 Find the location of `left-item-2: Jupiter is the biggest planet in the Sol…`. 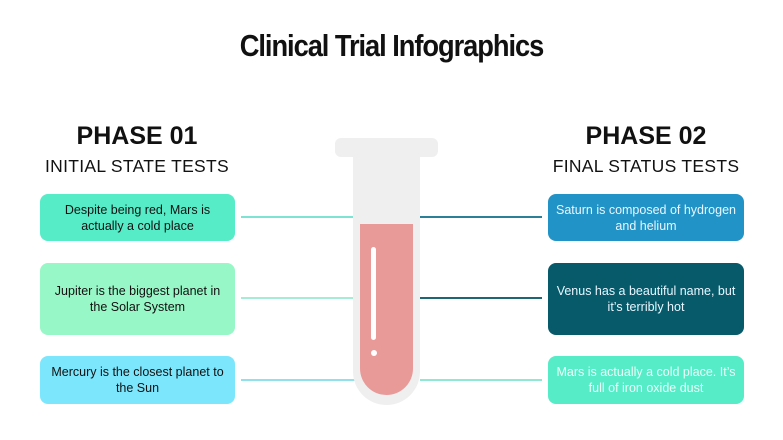

left-item-2: Jupiter is the biggest planet in the Sol… is located at coordinates (137, 299).